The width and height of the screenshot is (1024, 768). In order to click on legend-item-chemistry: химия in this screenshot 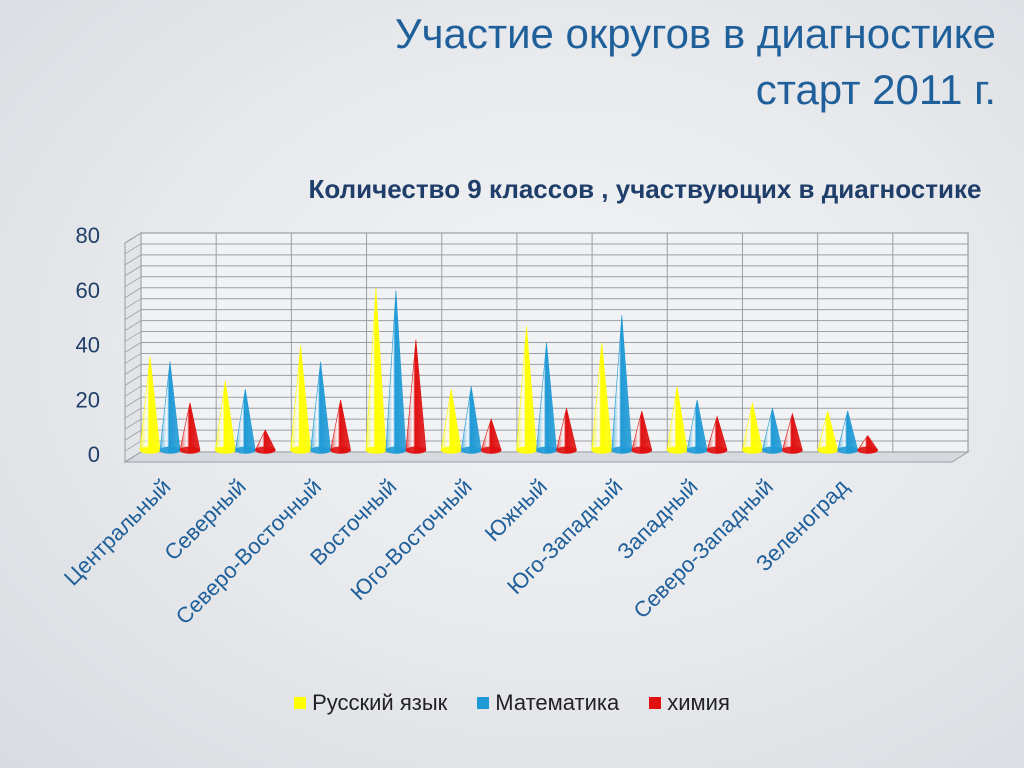, I will do `click(689, 703)`.